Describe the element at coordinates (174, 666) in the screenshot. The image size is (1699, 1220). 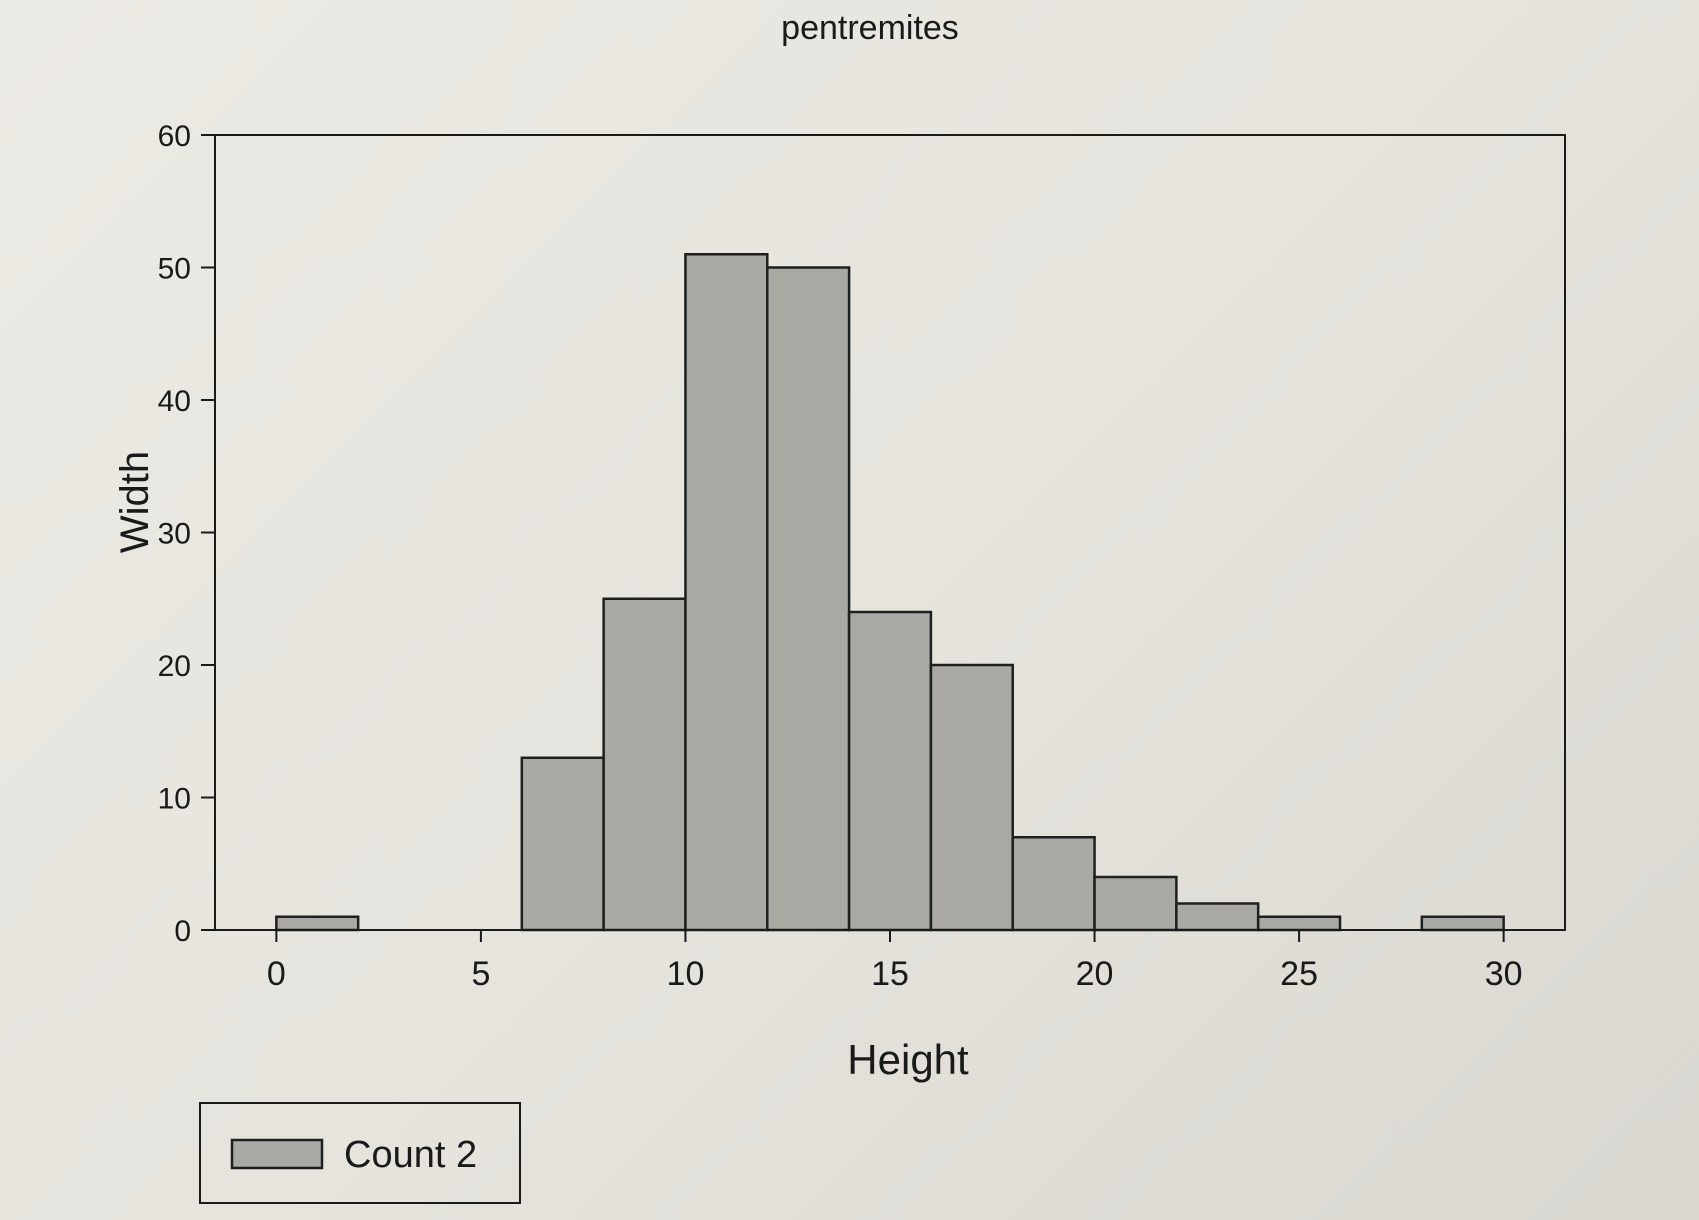
I see `y-tick-label: 20` at that location.